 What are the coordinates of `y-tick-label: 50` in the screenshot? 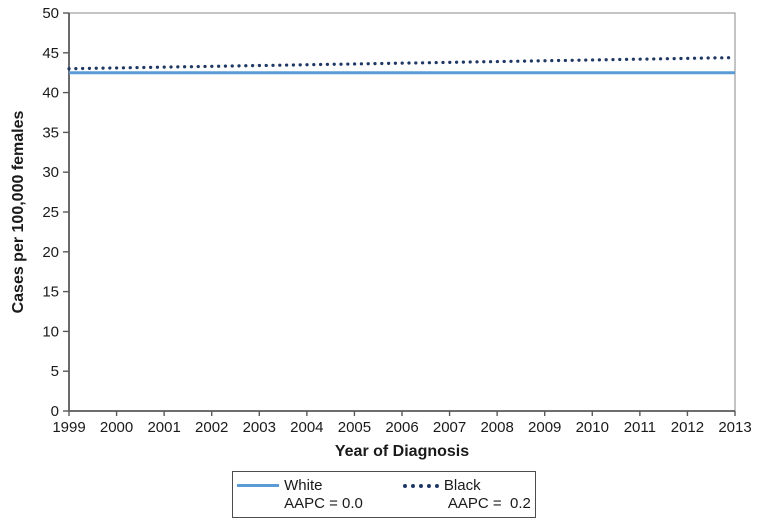 It's located at (50, 13).